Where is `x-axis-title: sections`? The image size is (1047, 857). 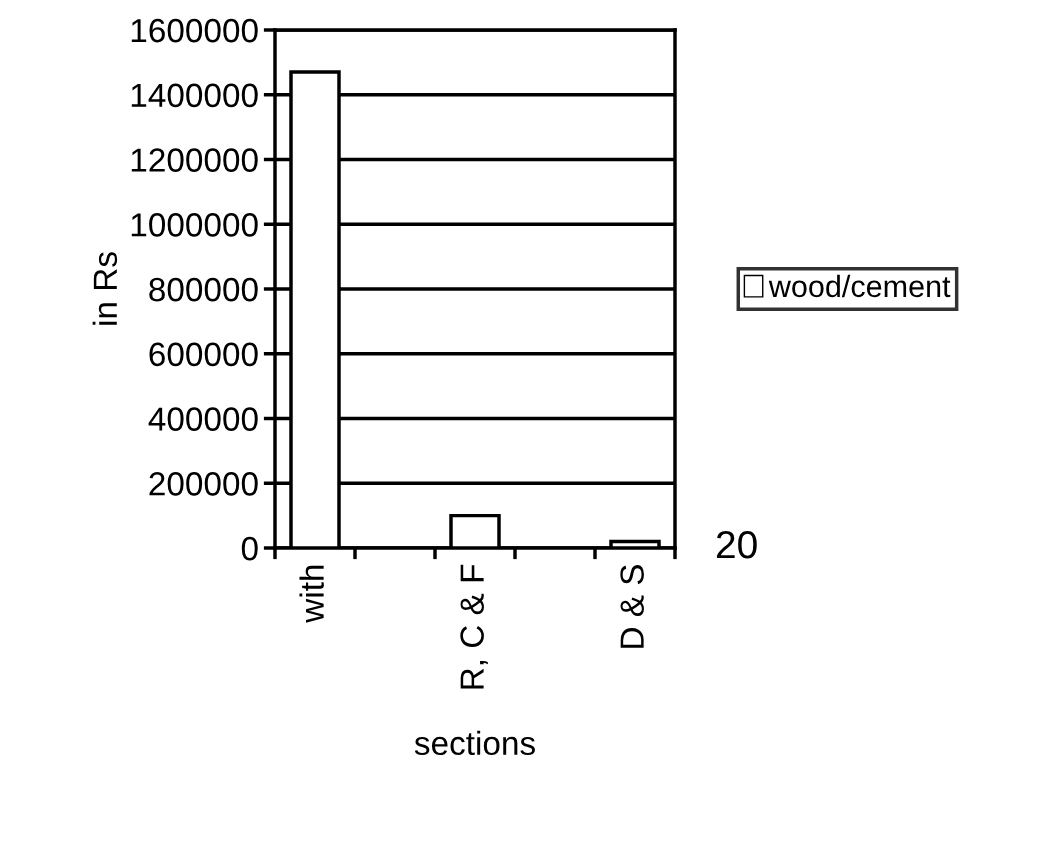
x-axis-title: sections is located at coordinates (474, 743).